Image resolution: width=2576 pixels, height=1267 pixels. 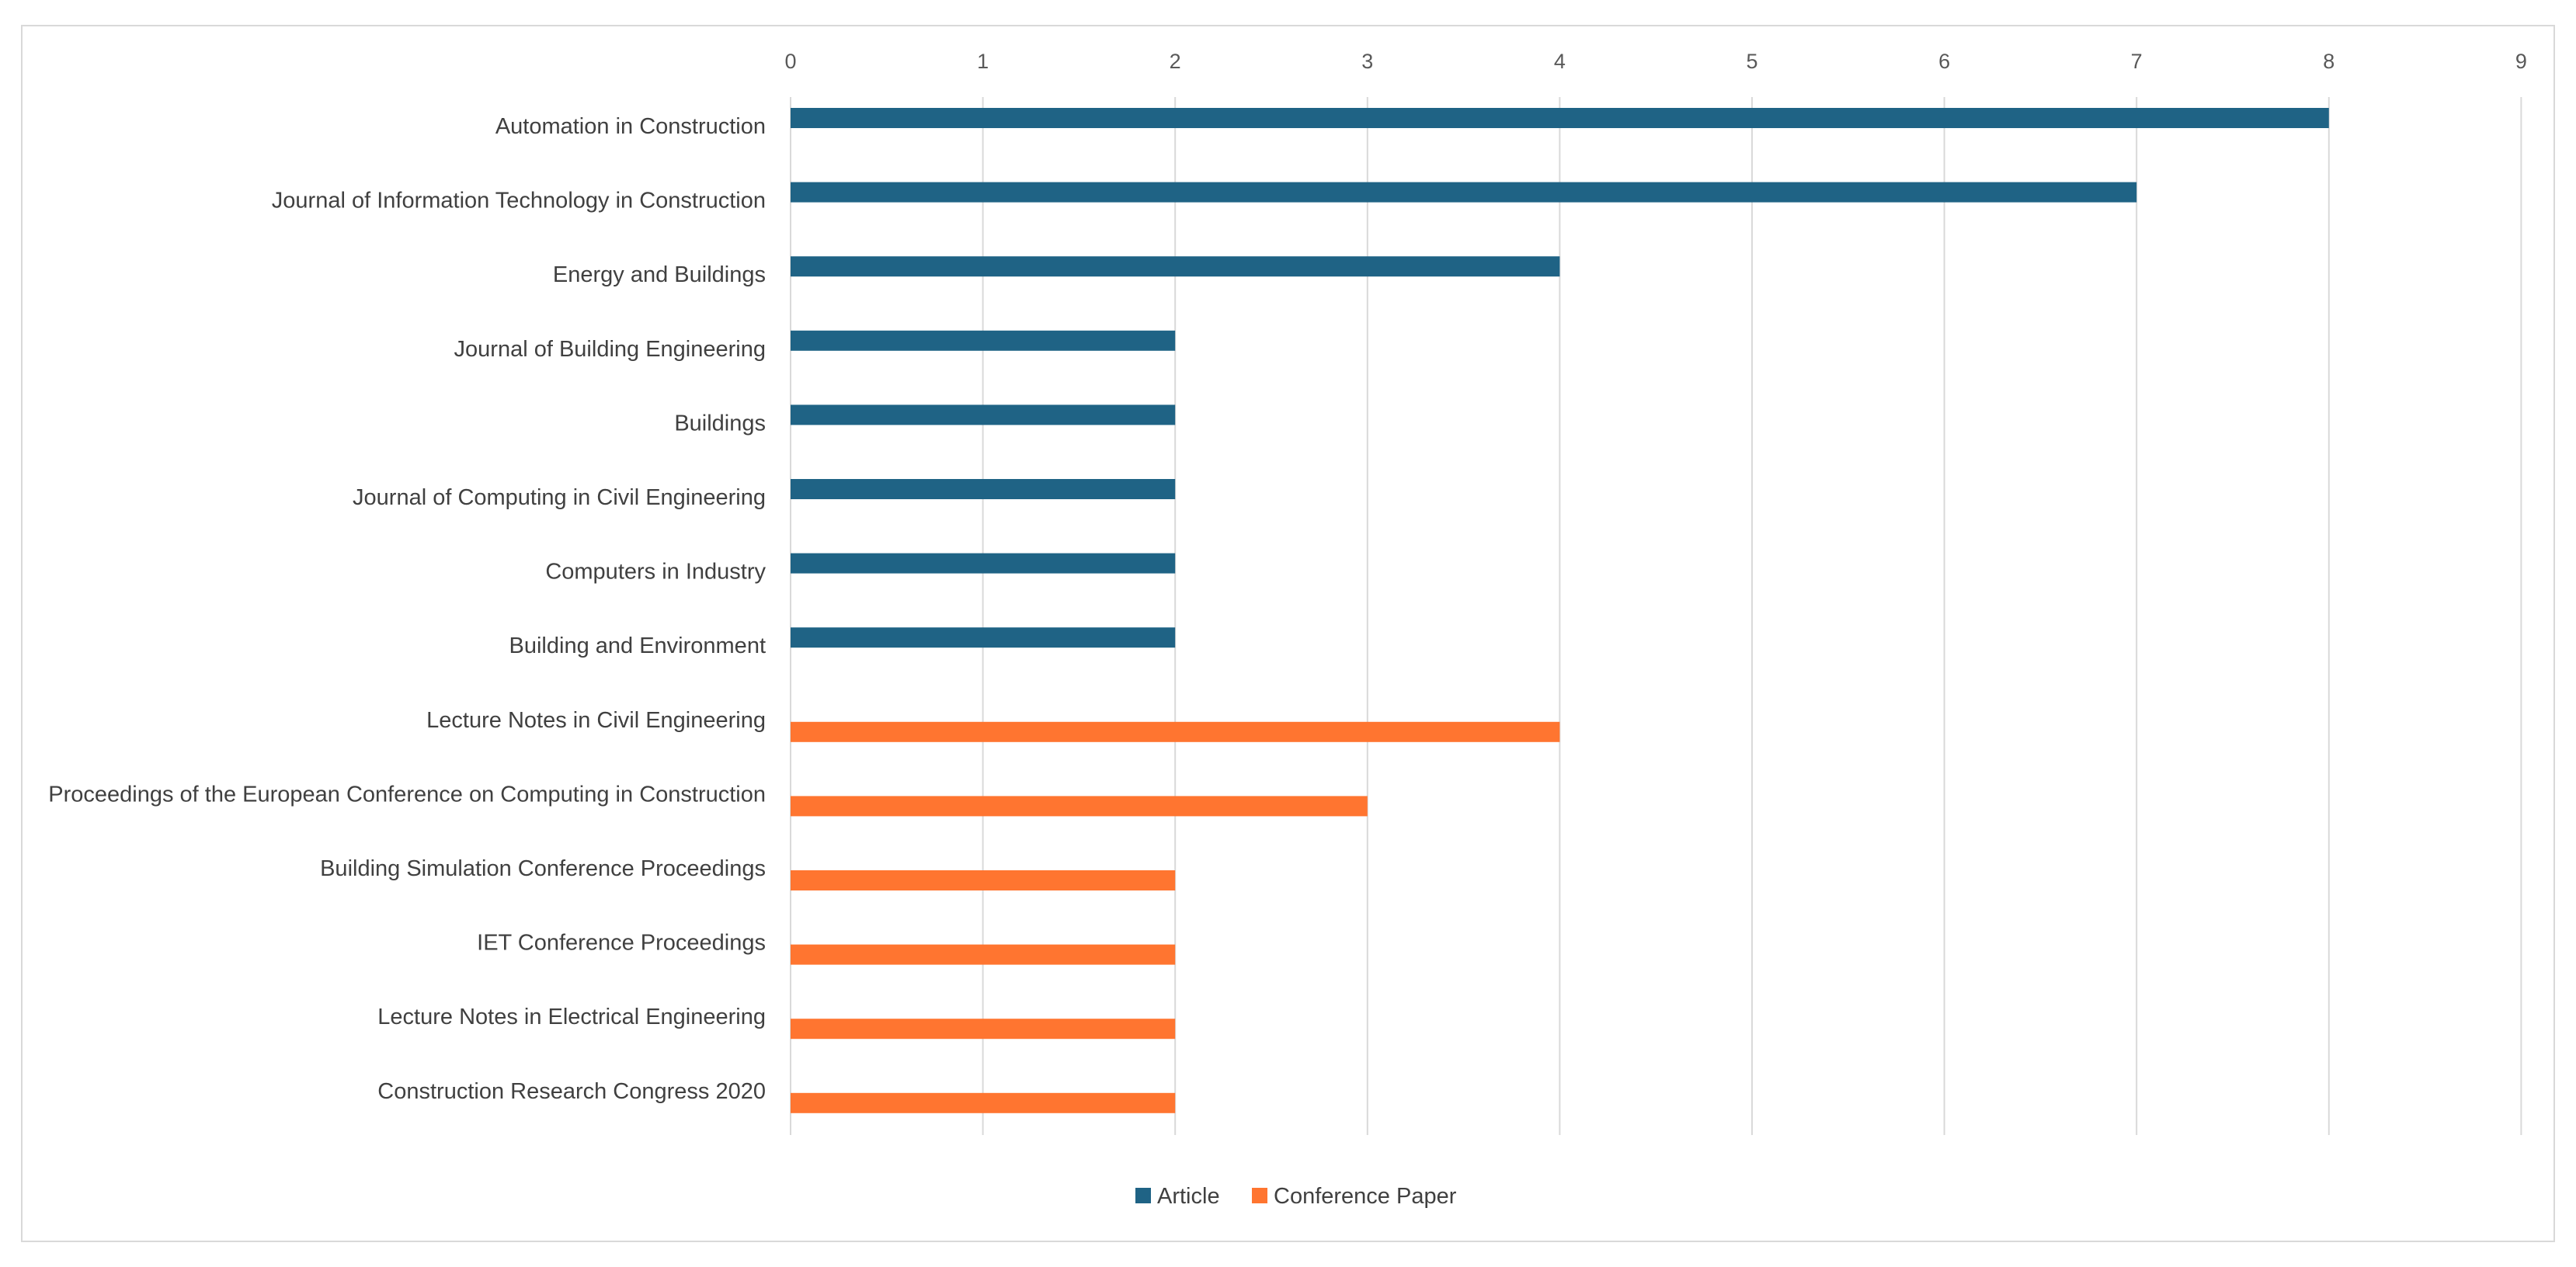 What do you see at coordinates (1367, 62) in the screenshot?
I see `x-tick-label: 3` at bounding box center [1367, 62].